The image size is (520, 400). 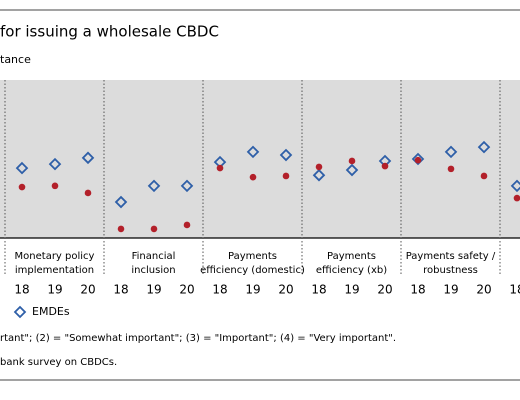 I want to click on group-label: Payments safety /, so click(x=451, y=256).